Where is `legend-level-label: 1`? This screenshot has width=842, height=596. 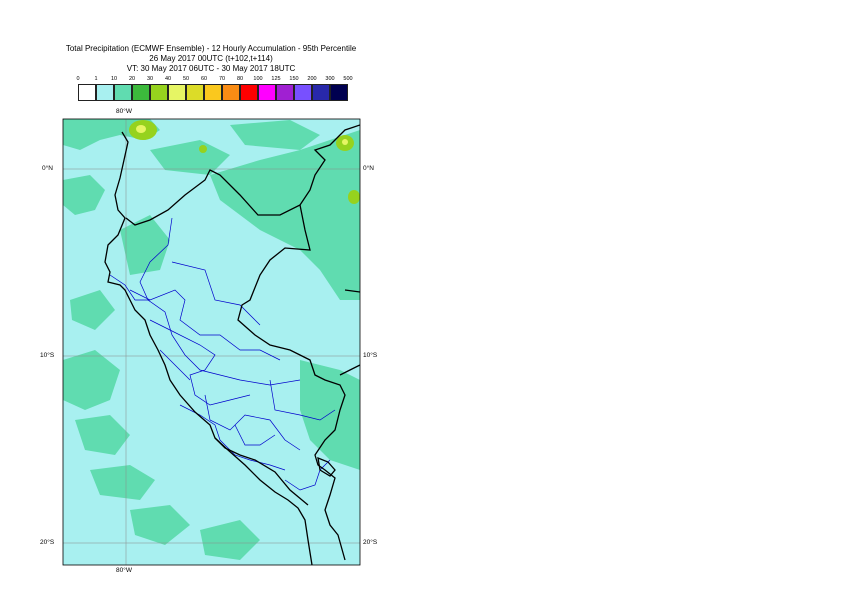 legend-level-label: 1 is located at coordinates (96, 79).